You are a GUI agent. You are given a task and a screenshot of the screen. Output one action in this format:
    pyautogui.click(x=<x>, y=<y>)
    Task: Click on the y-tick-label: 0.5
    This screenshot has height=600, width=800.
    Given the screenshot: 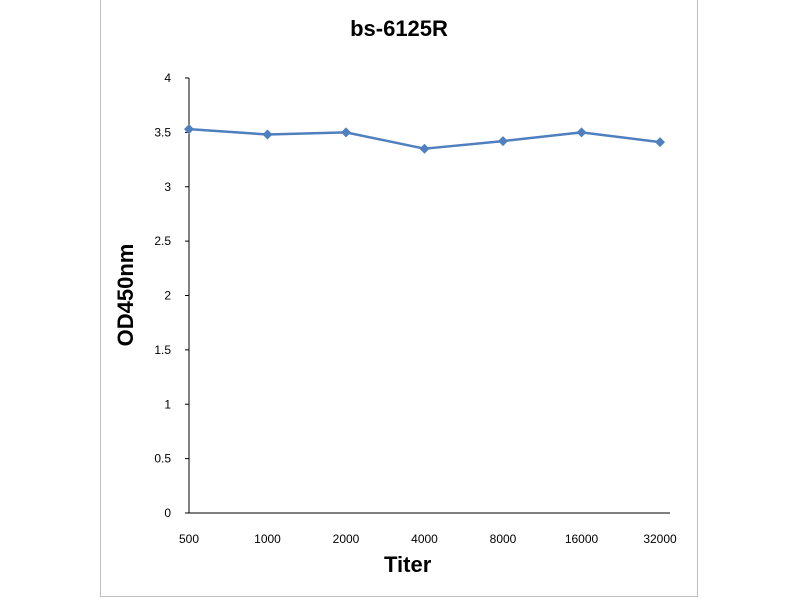 What is the action you would take?
    pyautogui.click(x=162, y=459)
    